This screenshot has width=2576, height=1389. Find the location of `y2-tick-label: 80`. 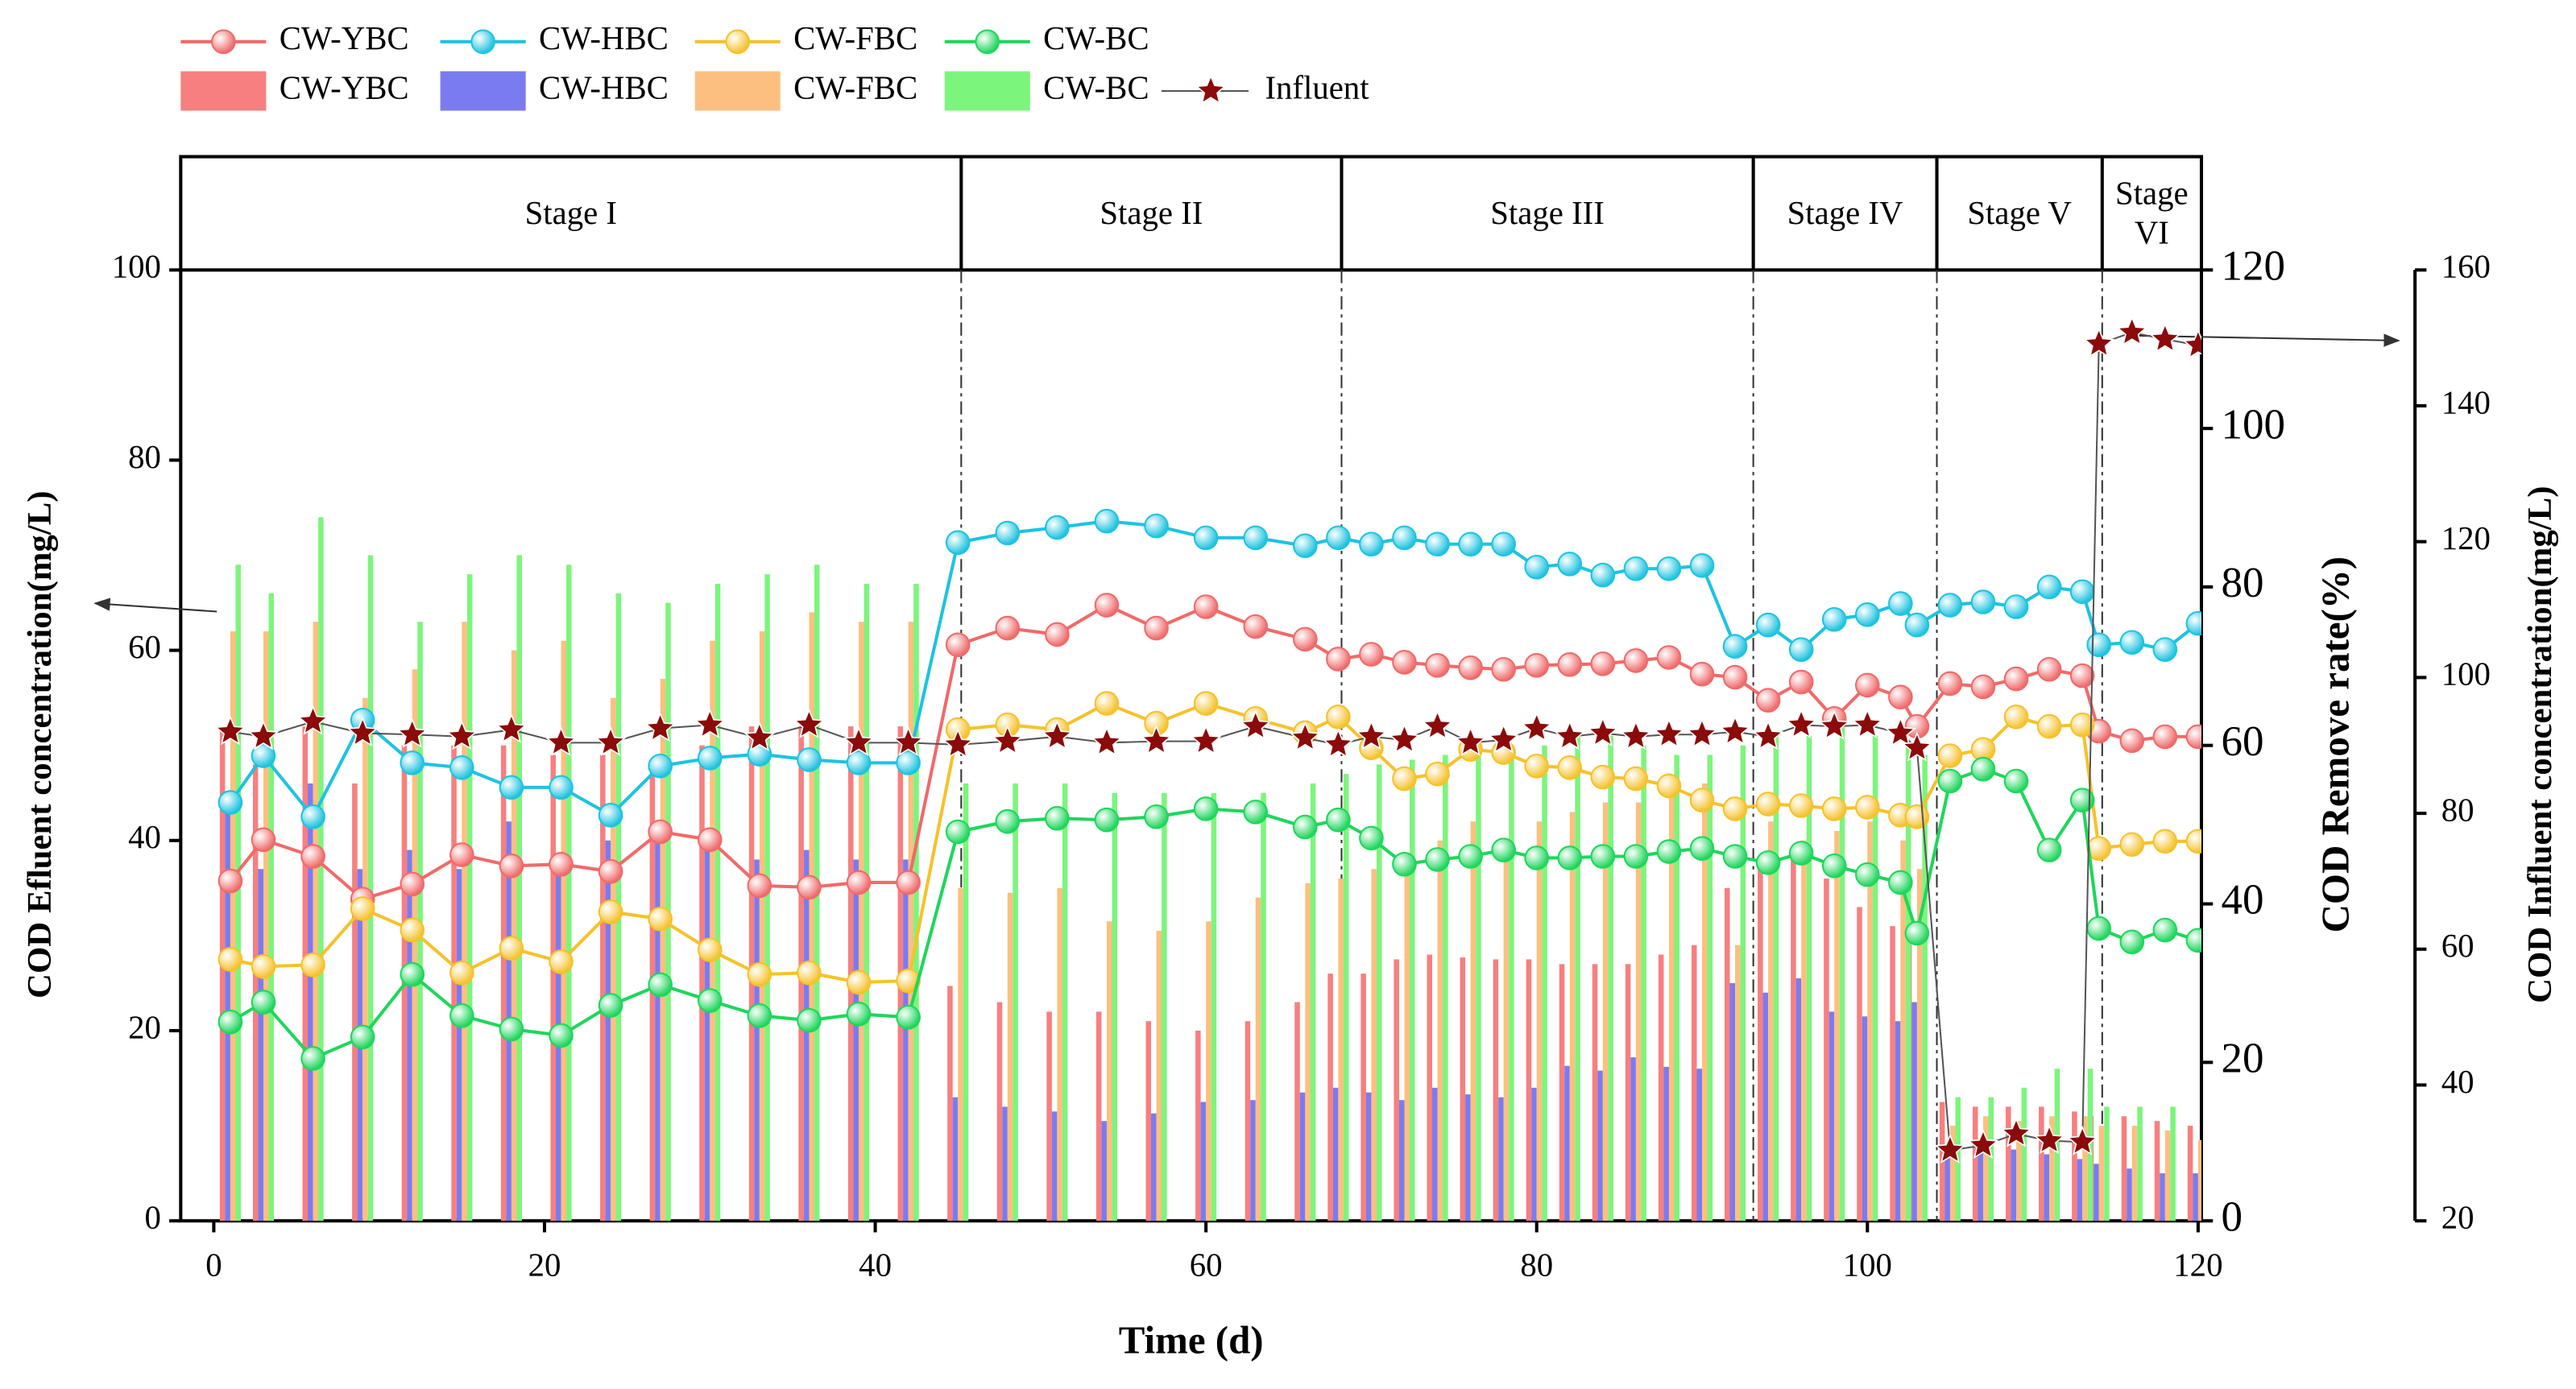

y2-tick-label: 80 is located at coordinates (2242, 583).